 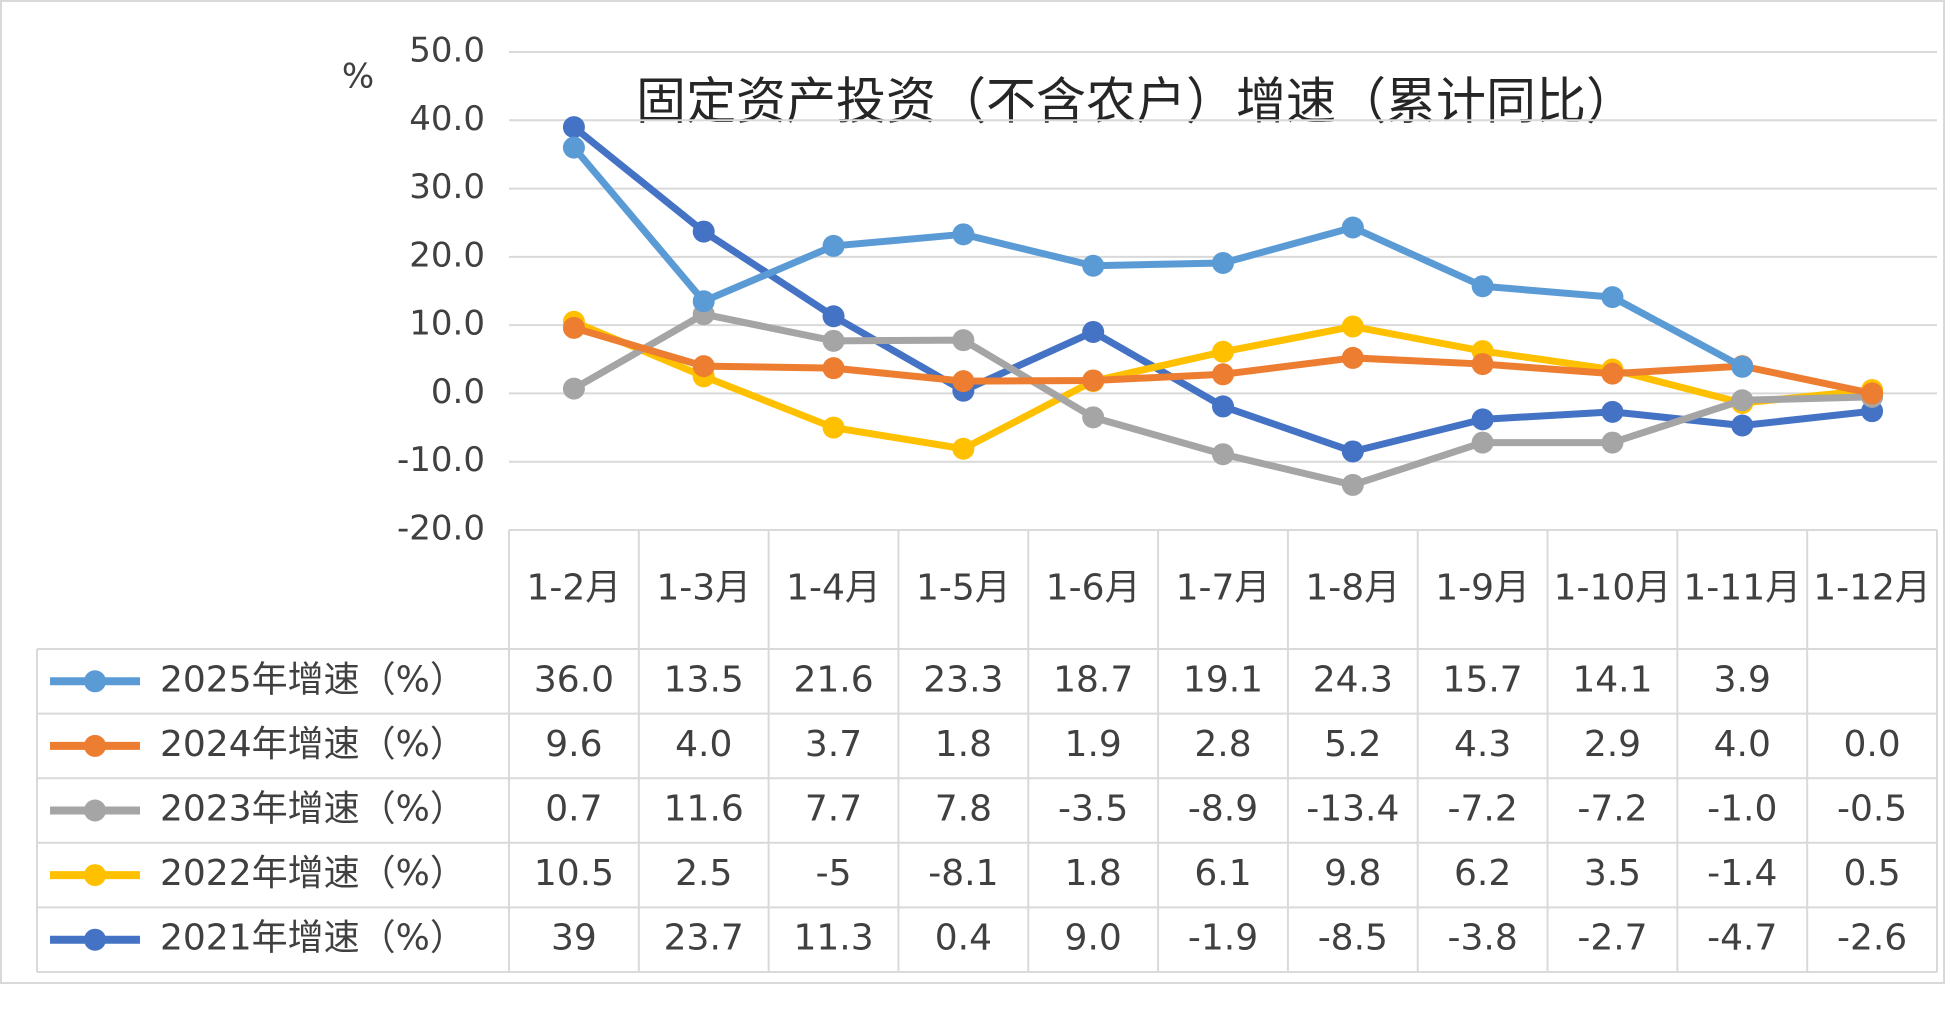 I want to click on table-value: -1.4, so click(x=1742, y=873).